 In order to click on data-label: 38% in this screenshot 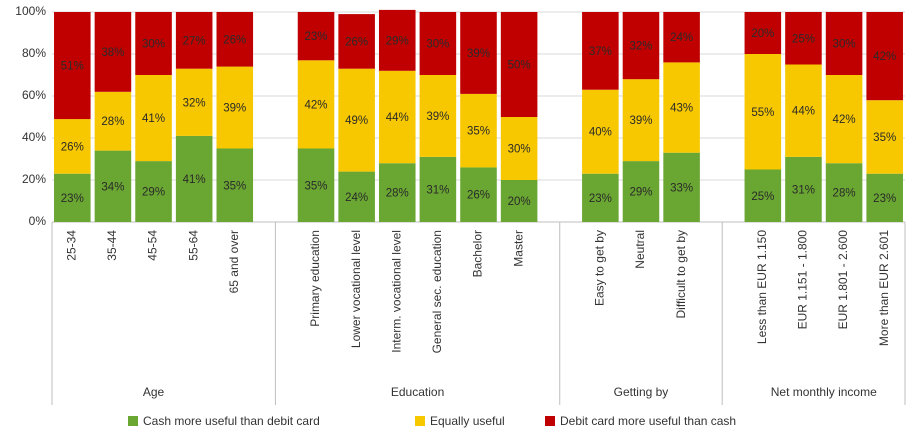, I will do `click(112, 53)`.